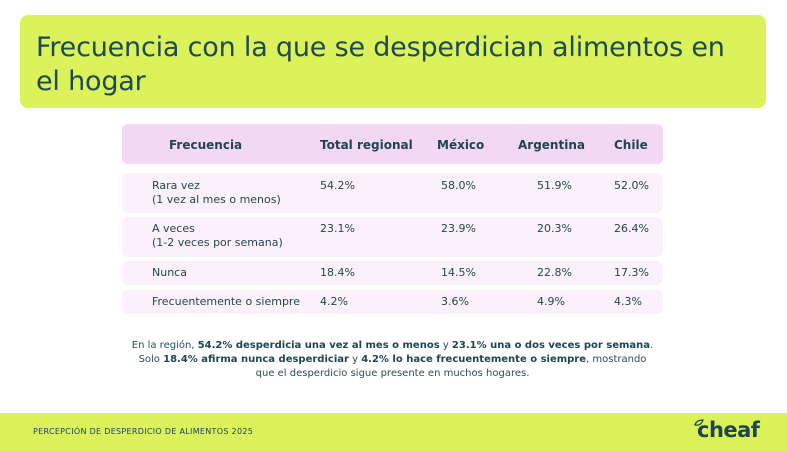  What do you see at coordinates (366, 145) in the screenshot?
I see `header-total-regional: Total regional` at bounding box center [366, 145].